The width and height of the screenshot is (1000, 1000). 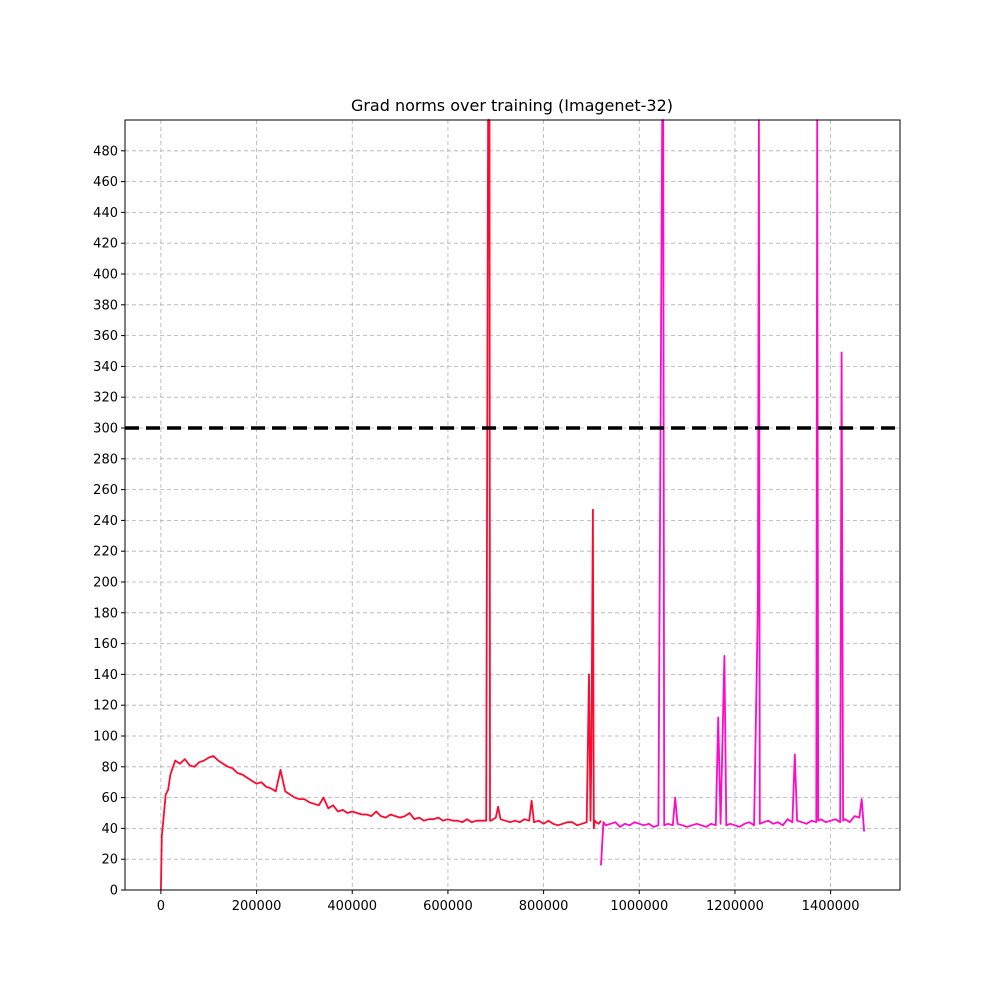 What do you see at coordinates (105, 367) in the screenshot?
I see `y-tick-label: 340` at bounding box center [105, 367].